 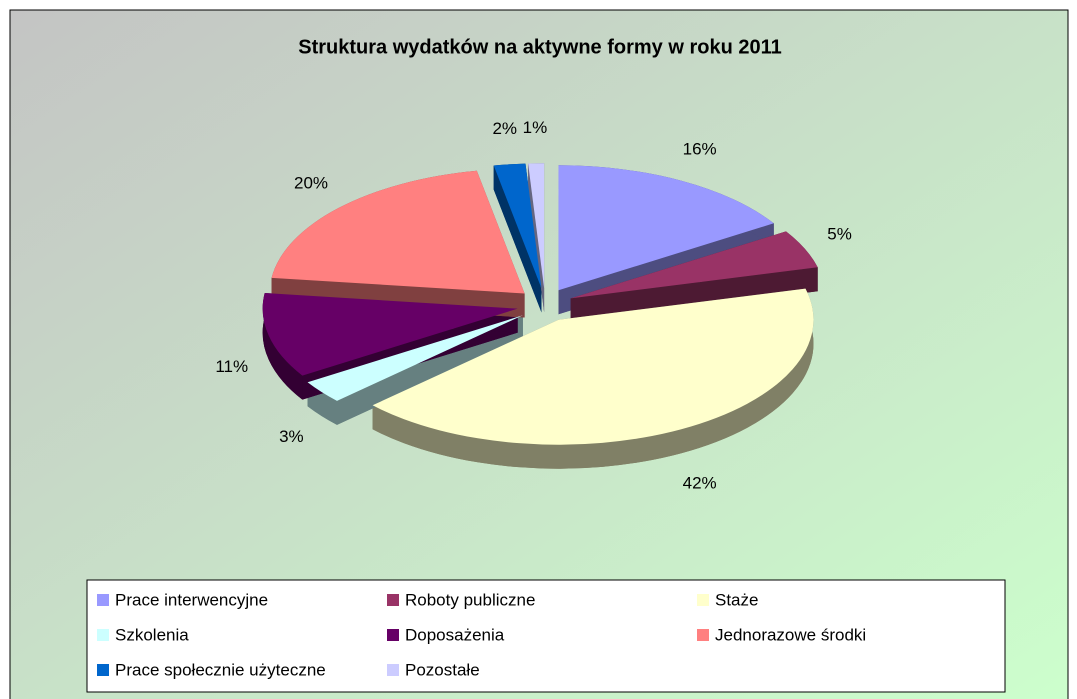 I want to click on data-label: 2%, so click(x=504, y=128).